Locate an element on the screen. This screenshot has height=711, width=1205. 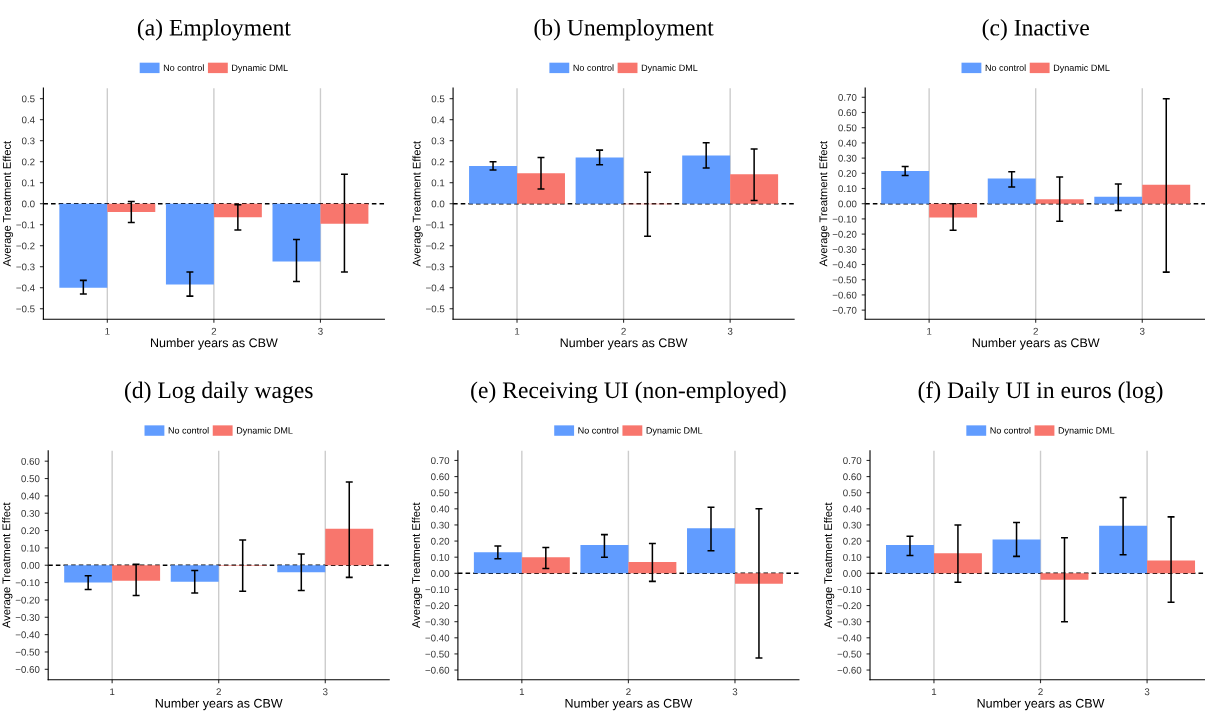
chart-title: (c) Inactive is located at coordinates (1035, 30).